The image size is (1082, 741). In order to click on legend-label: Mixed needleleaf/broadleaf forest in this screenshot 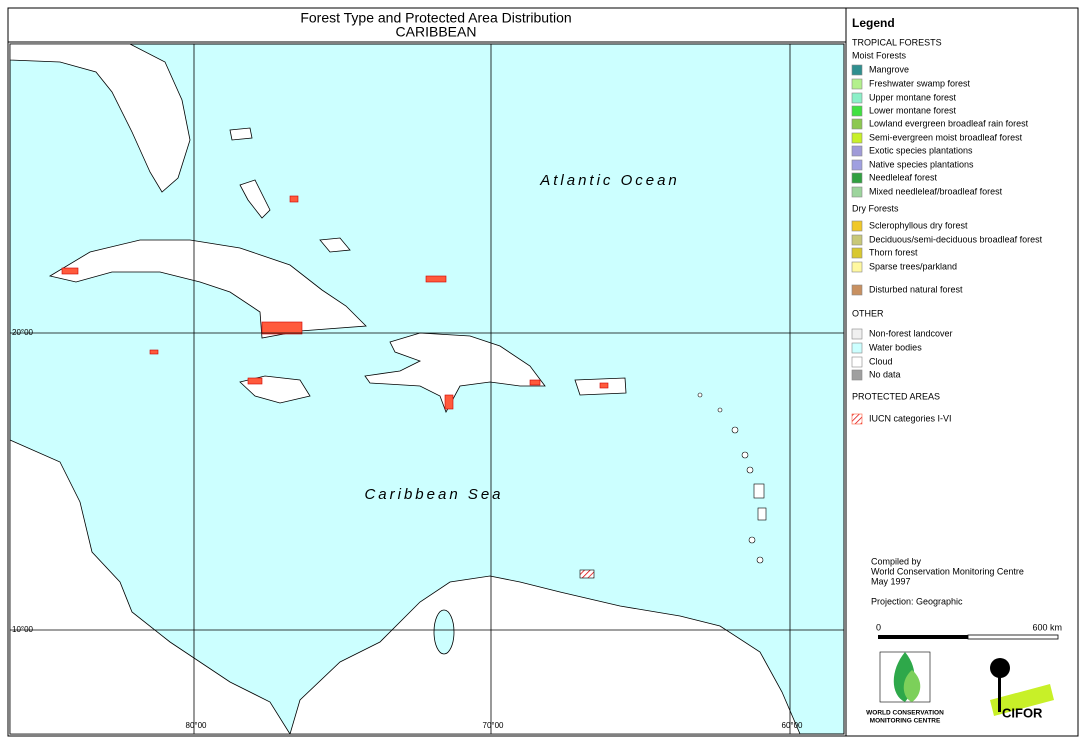, I will do `click(936, 191)`.